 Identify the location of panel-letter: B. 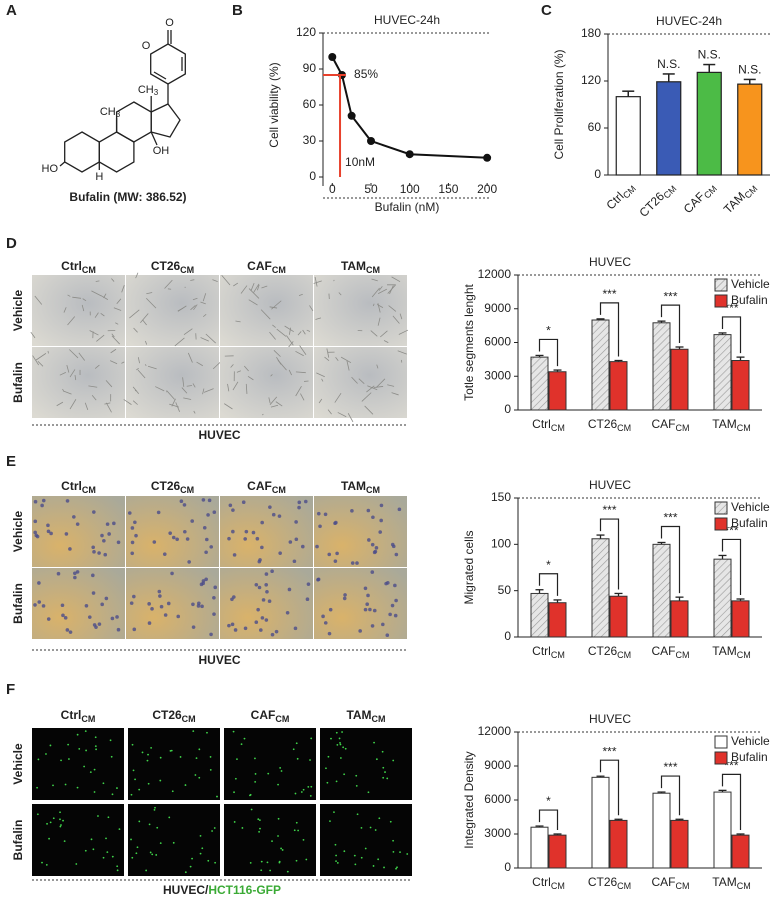
(237, 10).